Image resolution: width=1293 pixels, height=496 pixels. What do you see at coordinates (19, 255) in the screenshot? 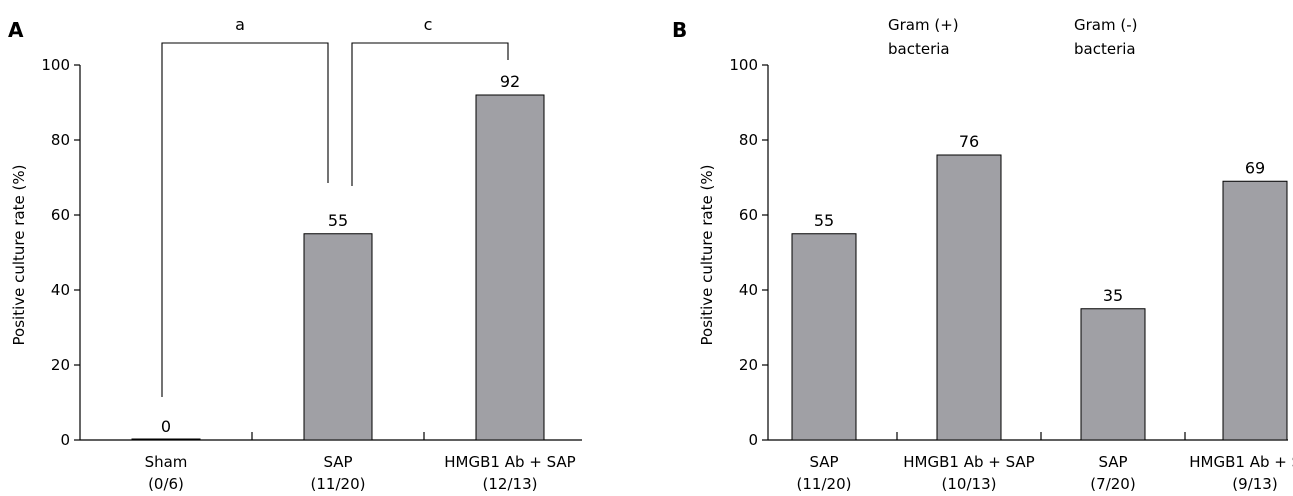
I see `panel-a-ylabel: Positive culture rate (%)` at bounding box center [19, 255].